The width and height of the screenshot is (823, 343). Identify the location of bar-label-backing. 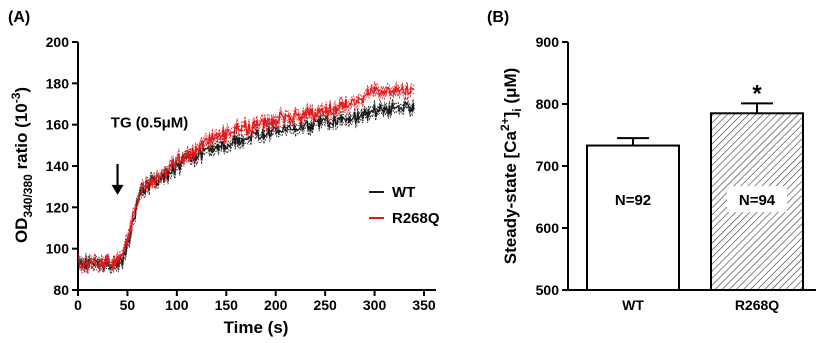
(757, 199).